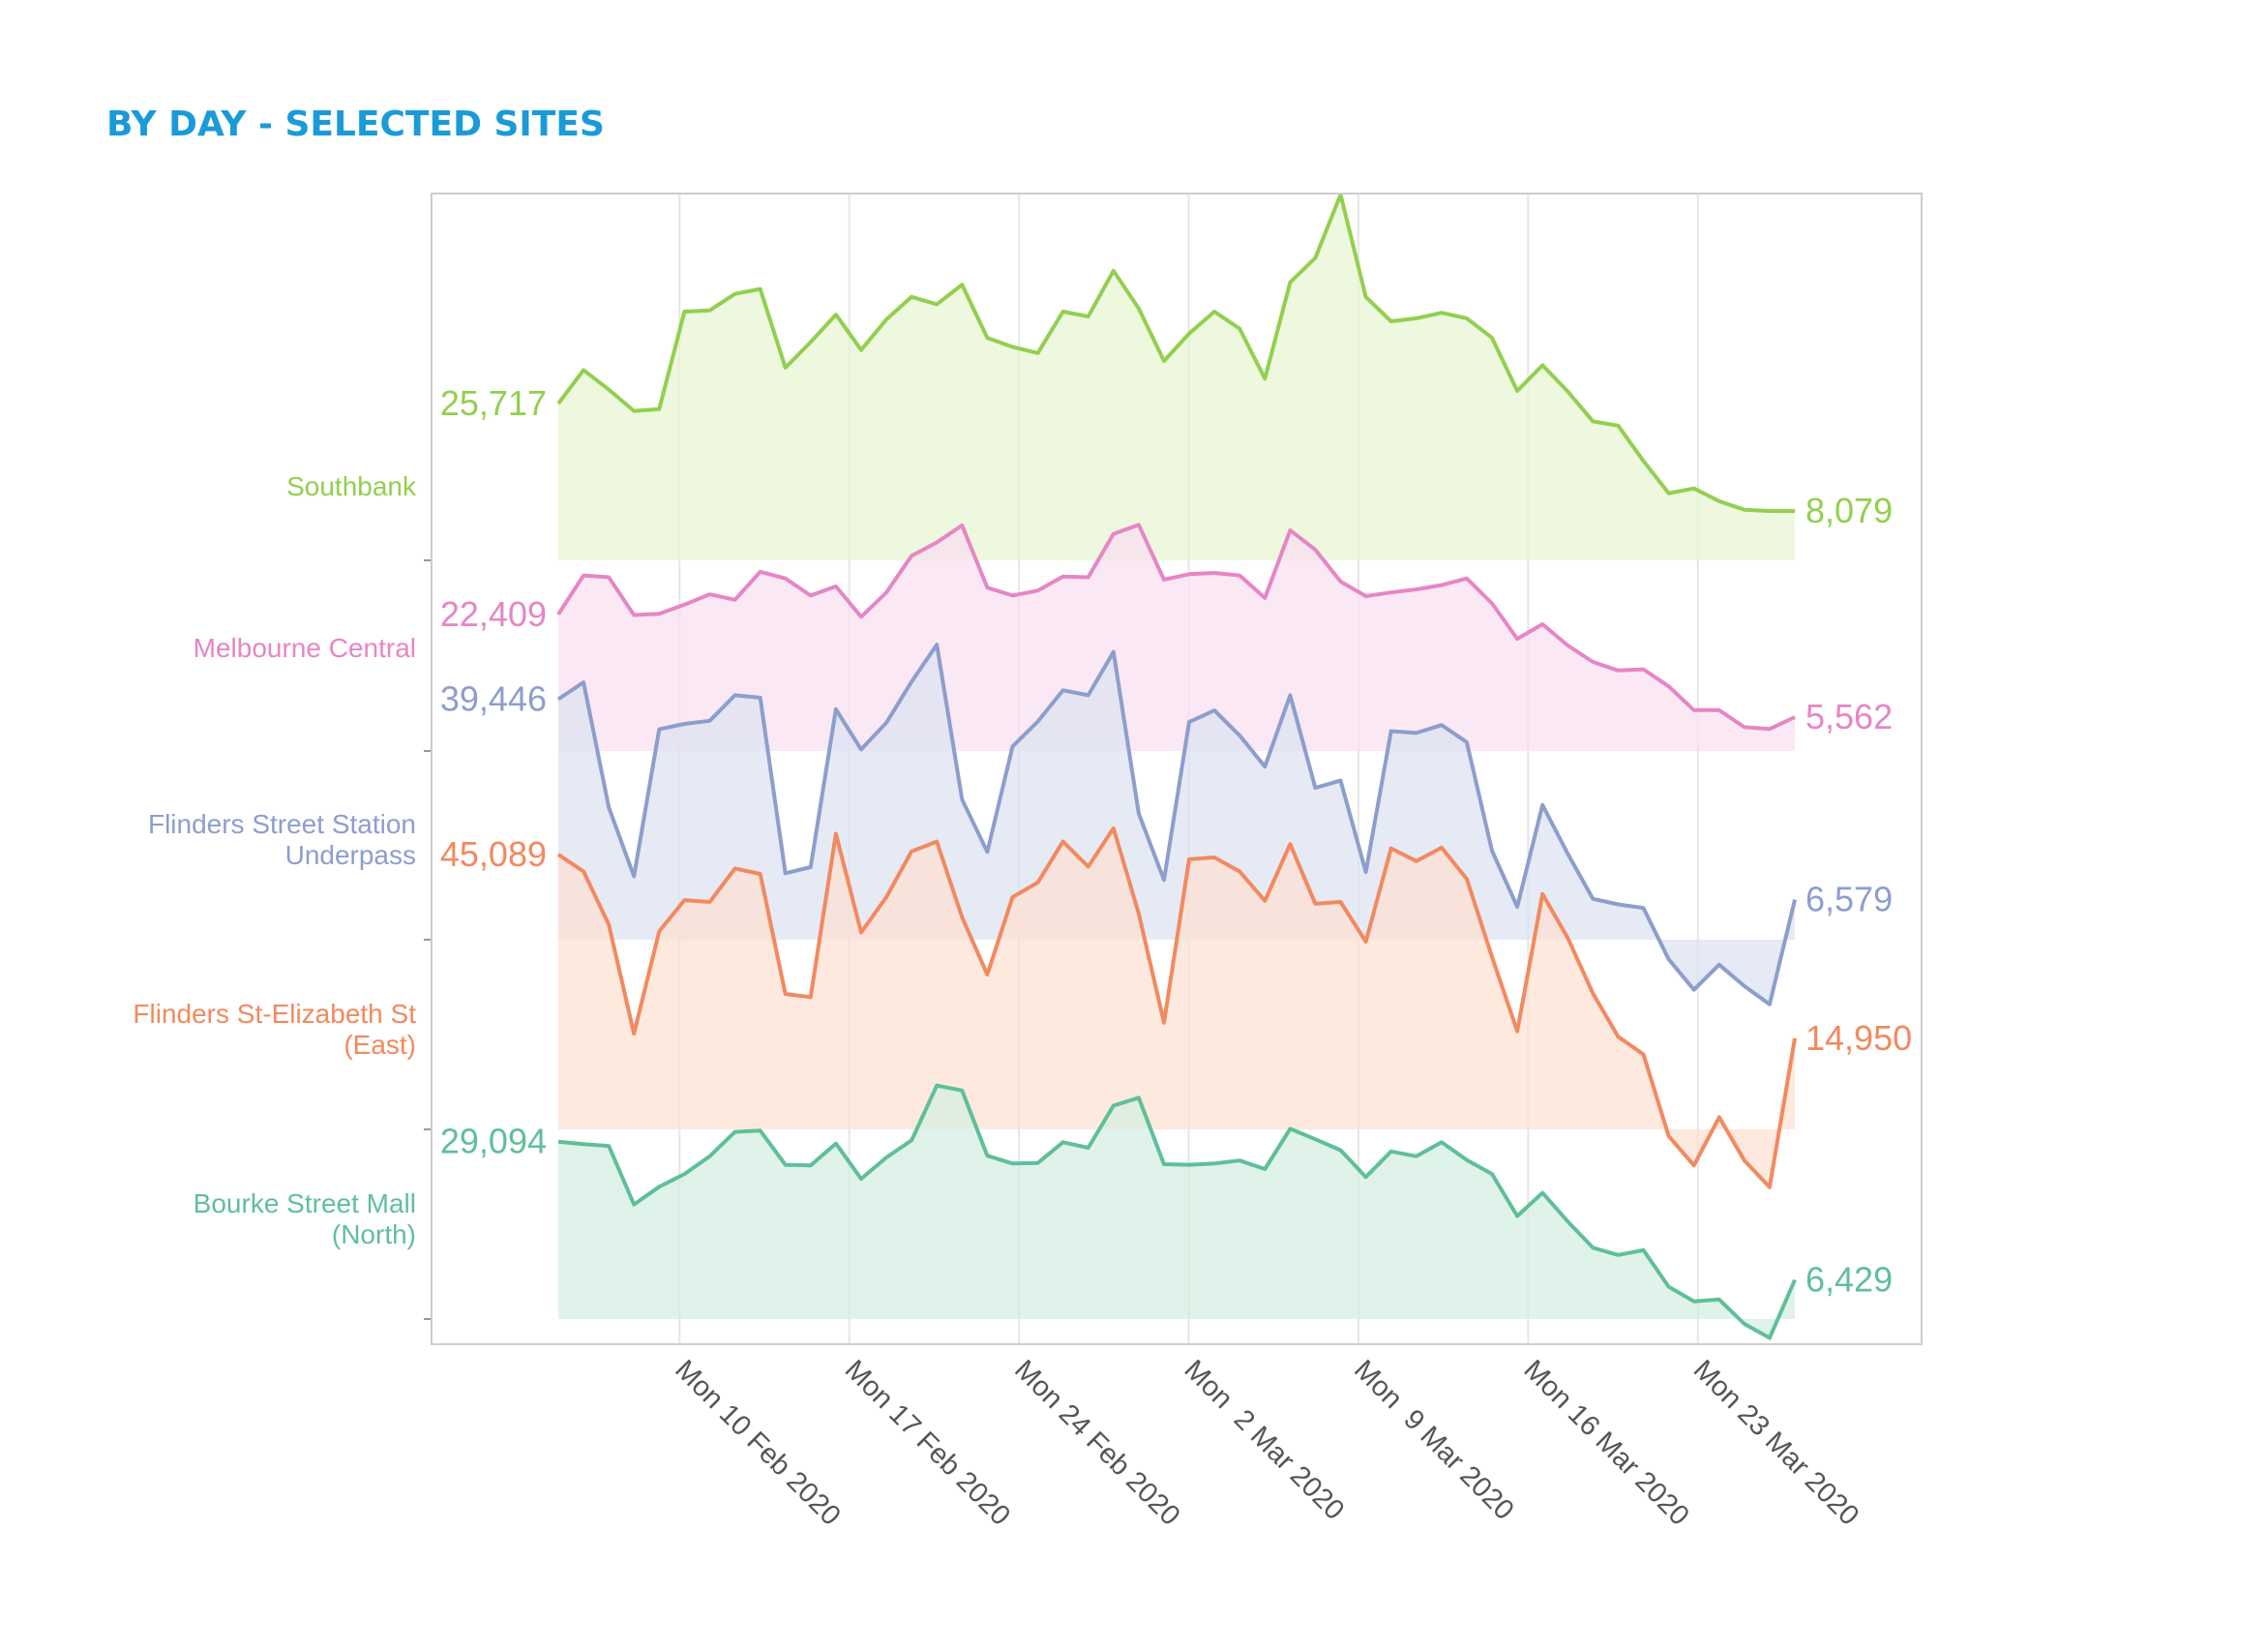 This screenshot has height=1651, width=2268. I want to click on series-name-label: Bourke Street Mall (North), so click(305, 1218).